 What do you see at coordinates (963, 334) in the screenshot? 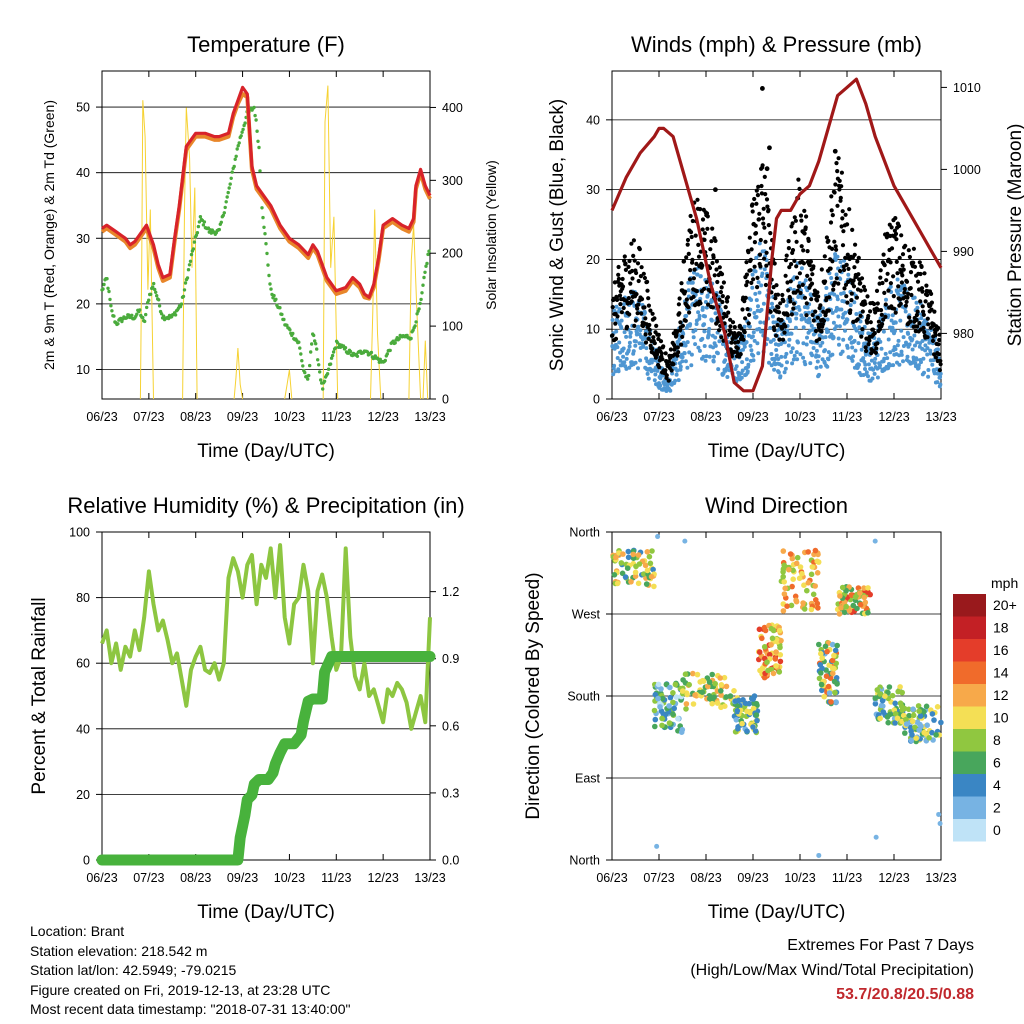
I see `wind-y2-tick-label: 980` at bounding box center [963, 334].